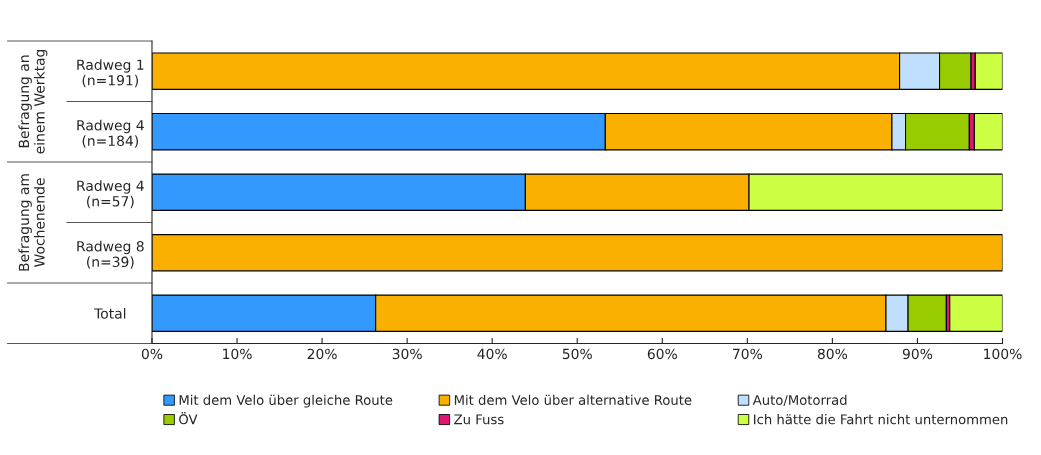 Image resolution: width=1041 pixels, height=455 pixels. Describe the element at coordinates (881, 419) in the screenshot. I see `legend-label: Ich hätte die Fahrt nicht unternommen` at that location.